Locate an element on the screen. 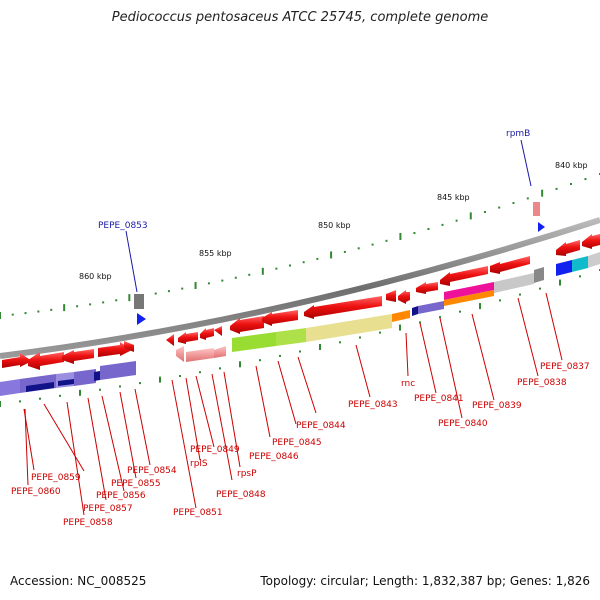 The width and height of the screenshot is (600, 600). marker-blue-arrow is located at coordinates (141, 319).